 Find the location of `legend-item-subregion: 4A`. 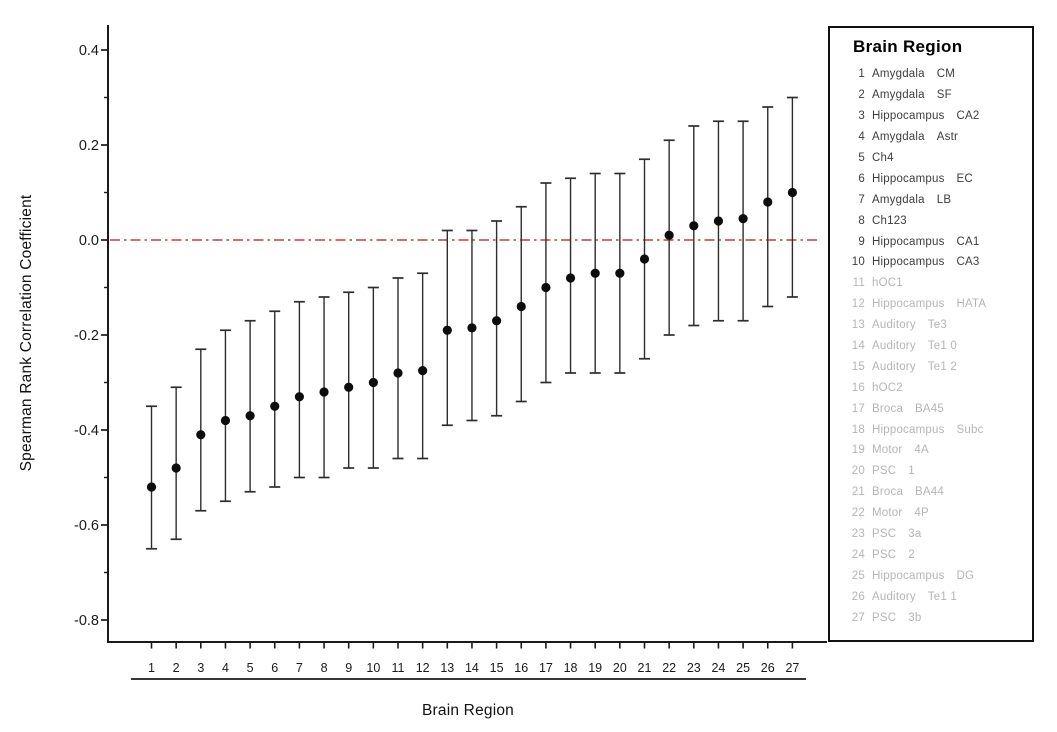

legend-item-subregion: 4A is located at coordinates (921, 450).